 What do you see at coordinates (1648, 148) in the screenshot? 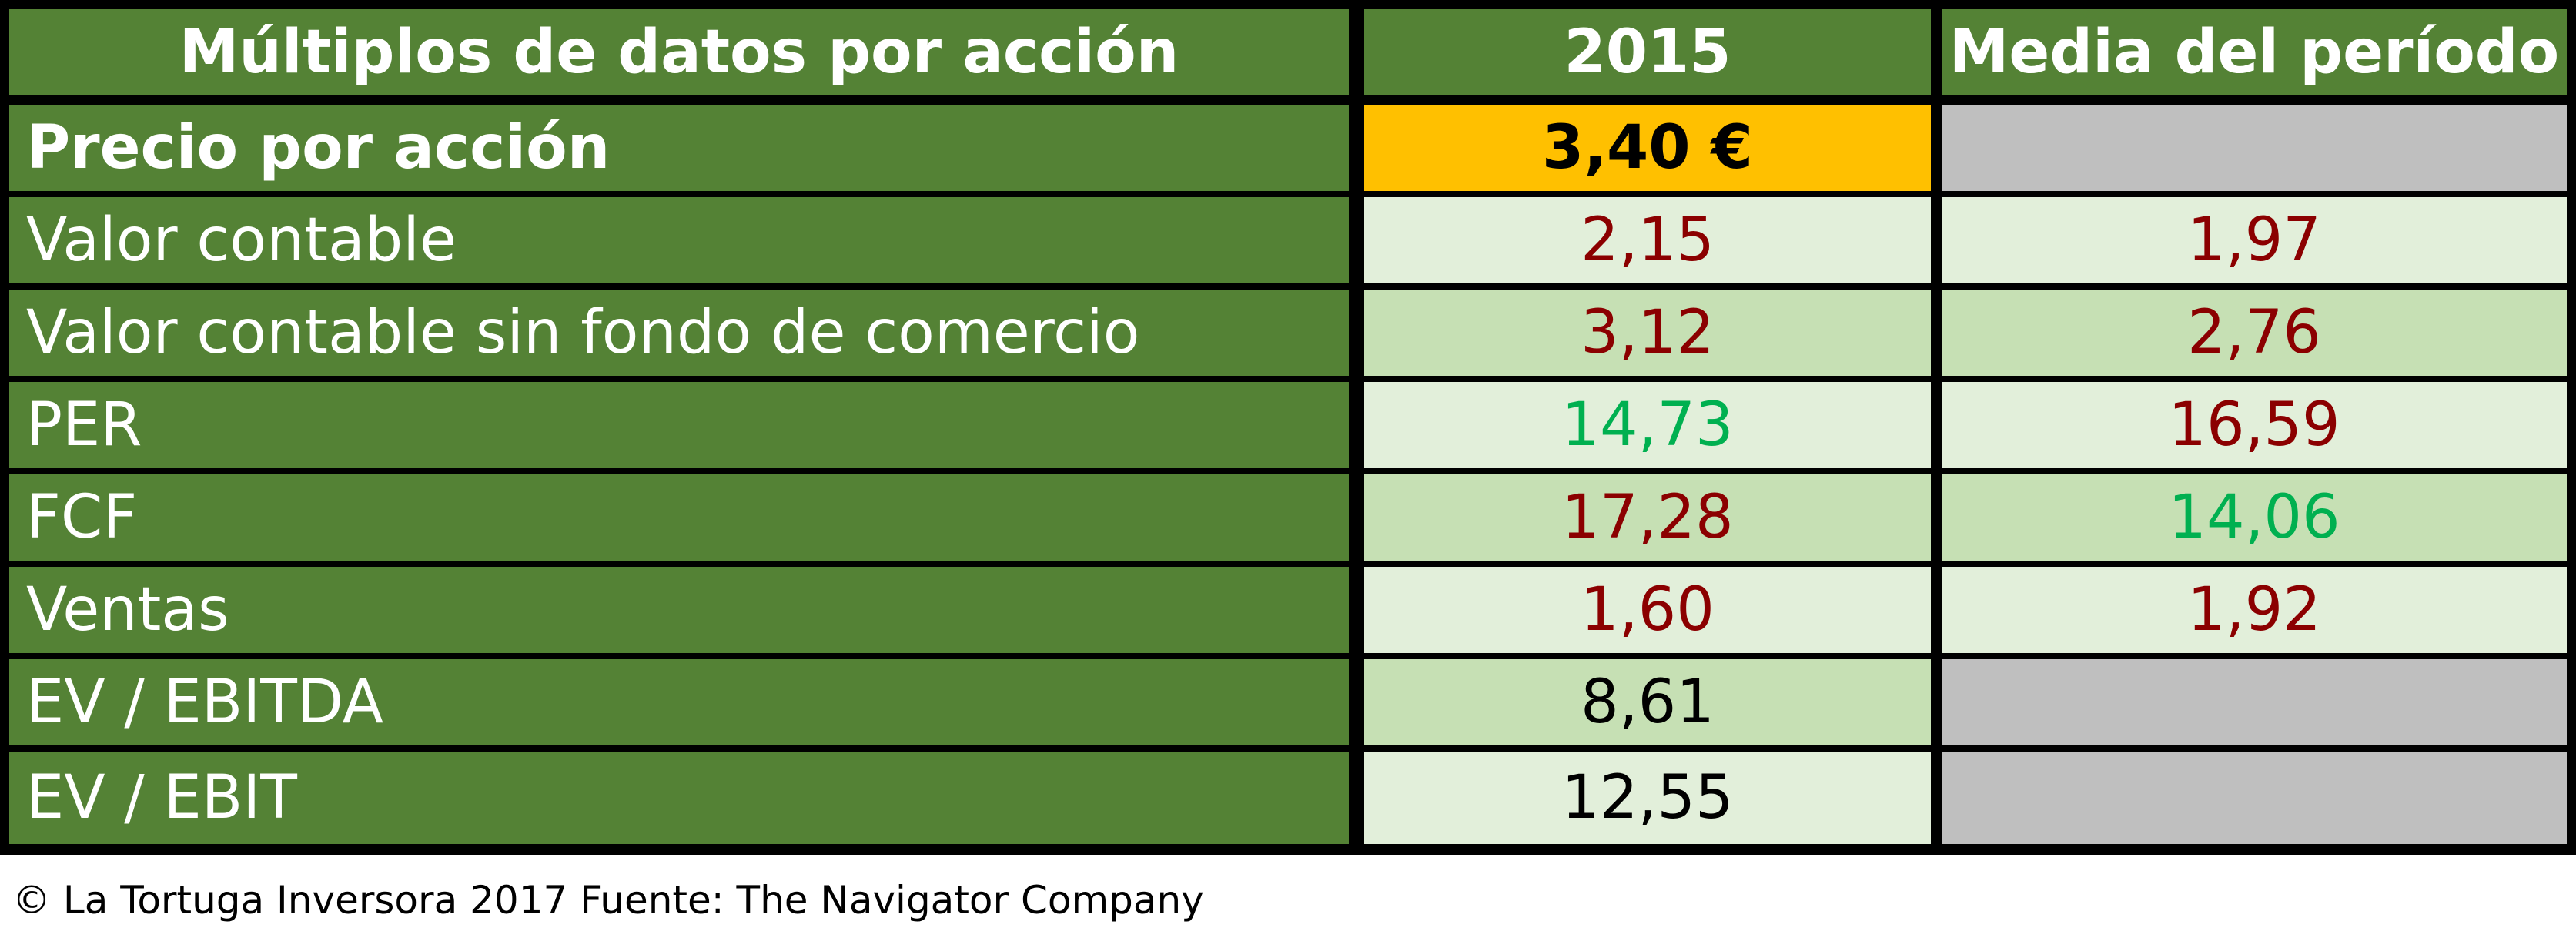
I see `value-precio-2015: 3,40 €` at bounding box center [1648, 148].